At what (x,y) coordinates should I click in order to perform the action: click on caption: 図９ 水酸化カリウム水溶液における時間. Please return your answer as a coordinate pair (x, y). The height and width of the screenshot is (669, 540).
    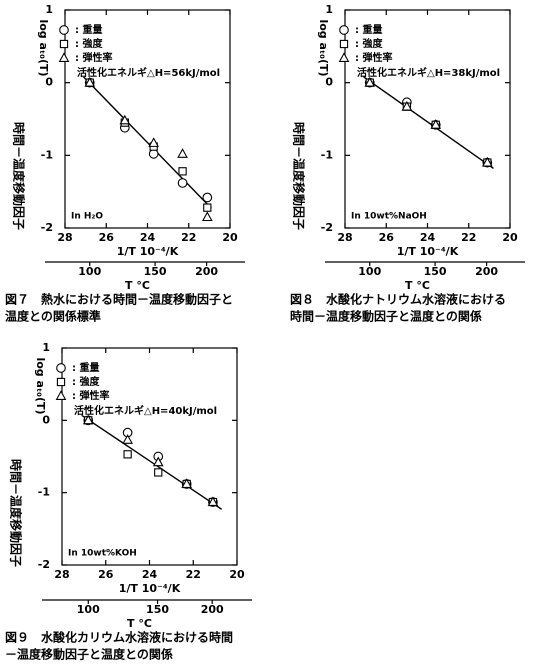
    Looking at the image, I should click on (119, 637).